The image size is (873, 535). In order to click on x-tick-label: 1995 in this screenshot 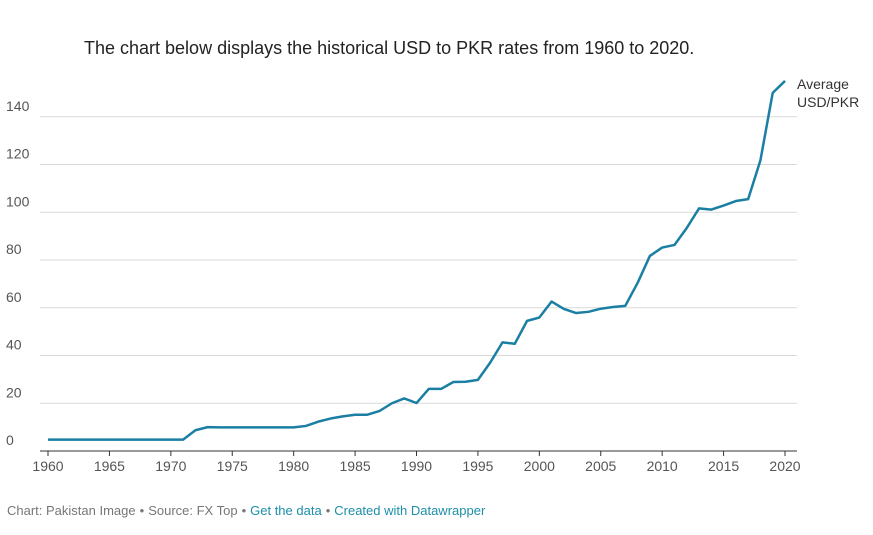, I will do `click(477, 466)`.